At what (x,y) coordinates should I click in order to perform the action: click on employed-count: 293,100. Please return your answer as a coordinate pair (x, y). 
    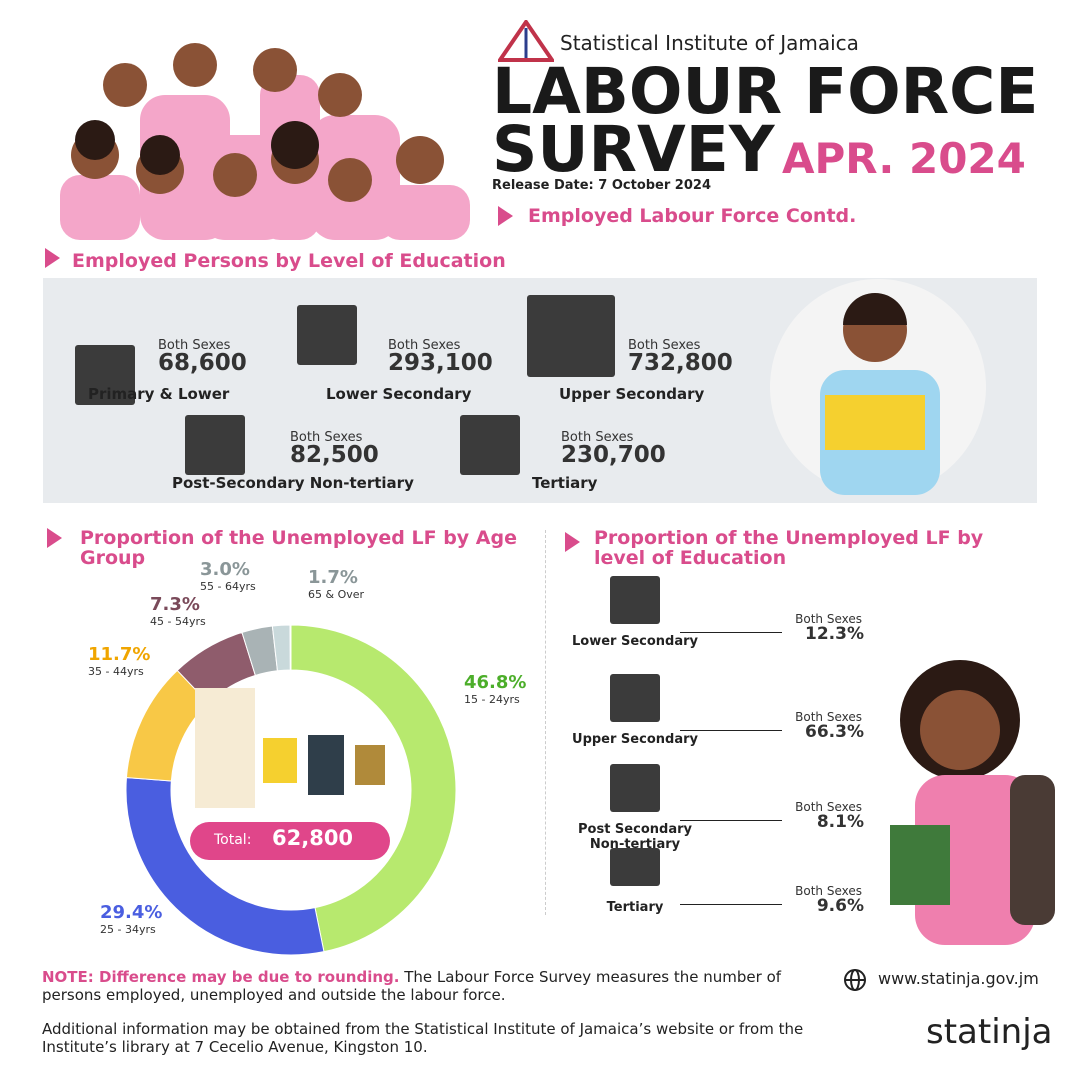
    Looking at the image, I should click on (440, 363).